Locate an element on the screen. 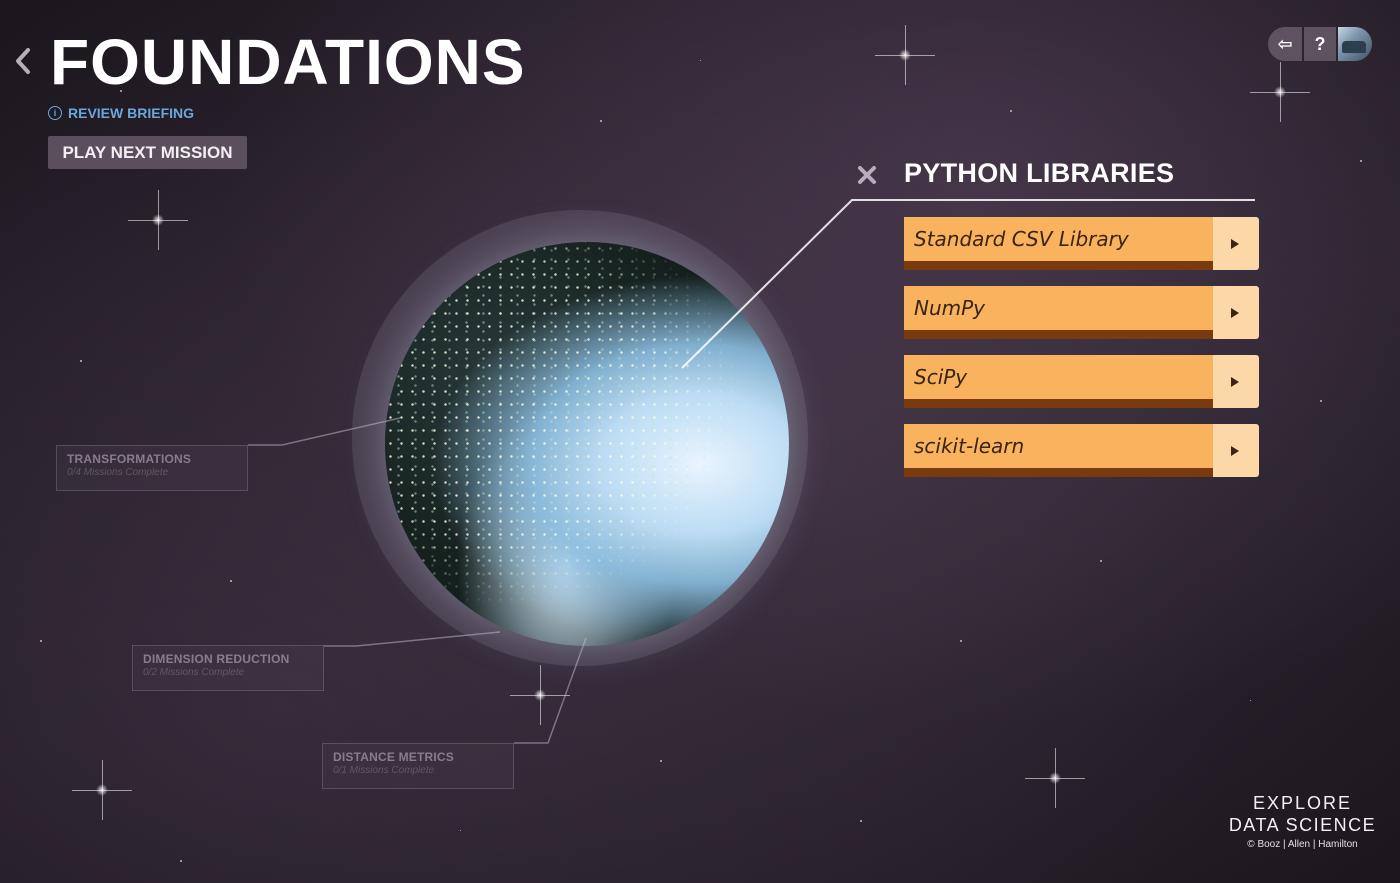 Image resolution: width=1400 pixels, height=883 pixels. avatar is located at coordinates (1355, 44).